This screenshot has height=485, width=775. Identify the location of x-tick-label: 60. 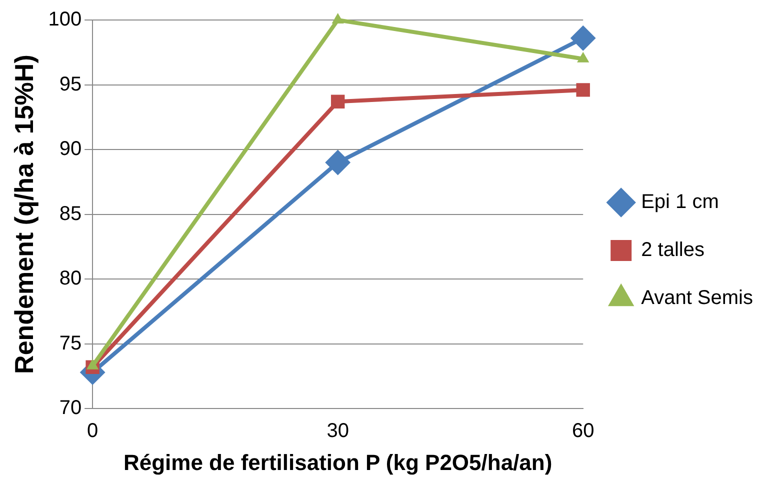
(583, 431).